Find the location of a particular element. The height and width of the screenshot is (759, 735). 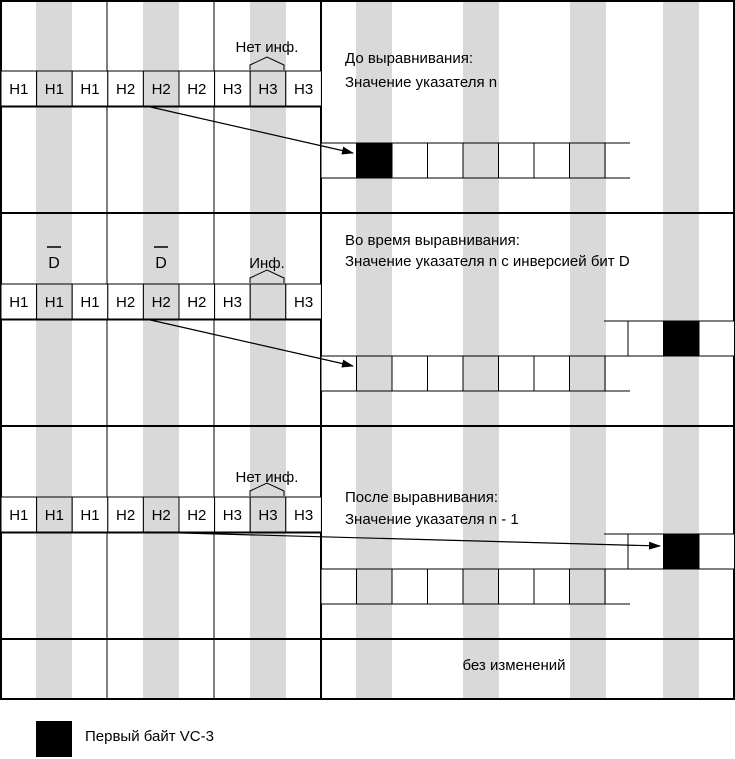

panel-2-title: Во время выравнивания: is located at coordinates (432, 240).